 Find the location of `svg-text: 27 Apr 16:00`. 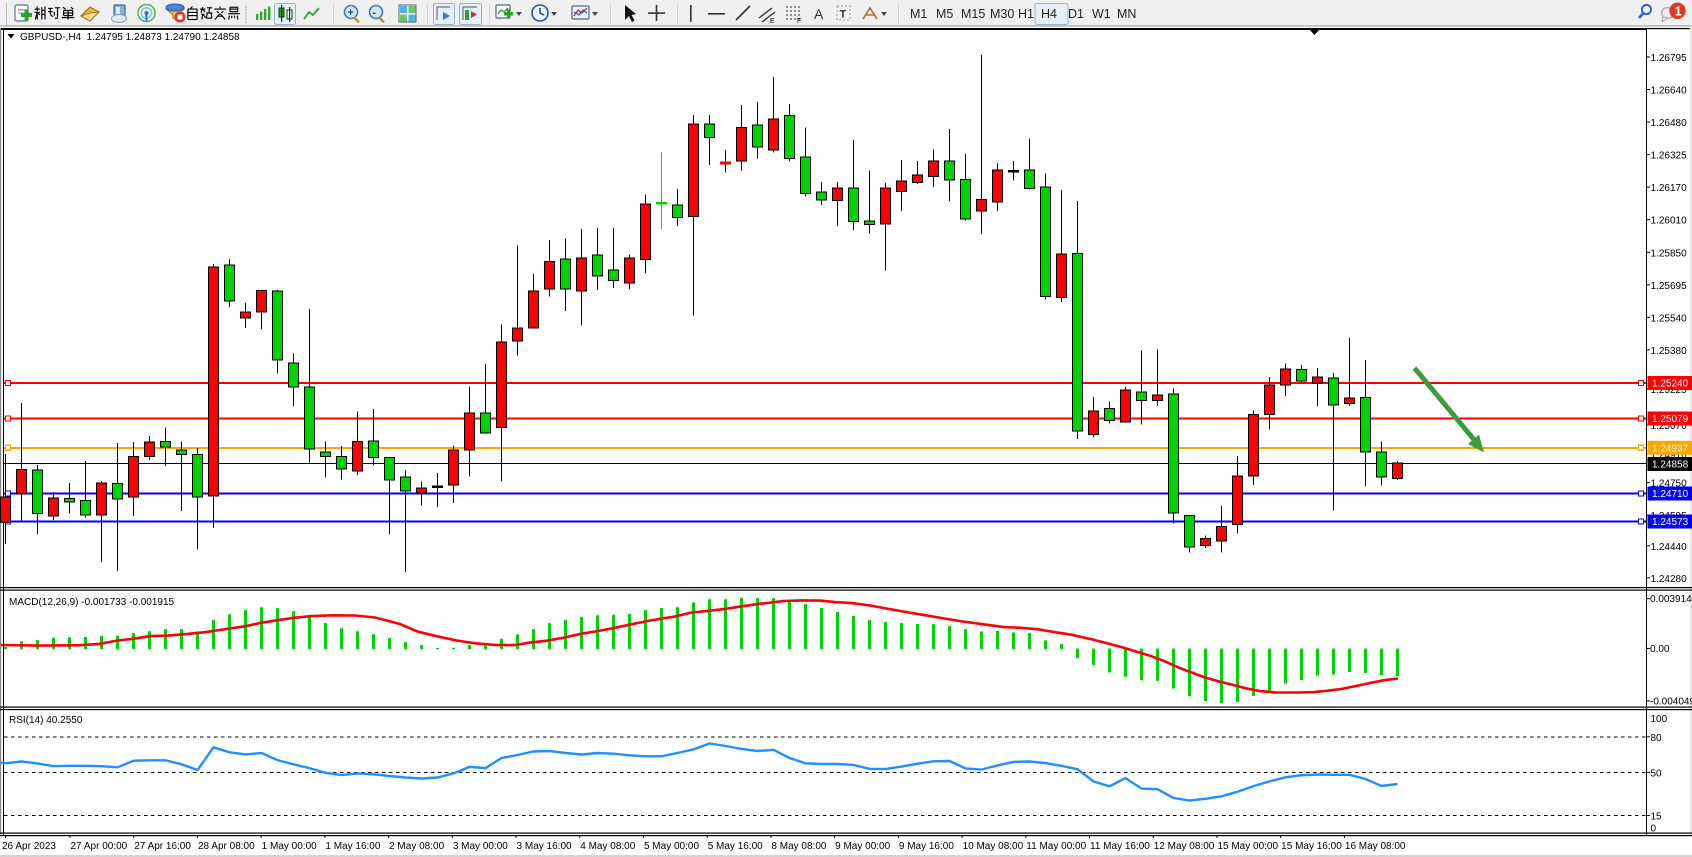

svg-text: 27 Apr 16:00 is located at coordinates (162, 846).